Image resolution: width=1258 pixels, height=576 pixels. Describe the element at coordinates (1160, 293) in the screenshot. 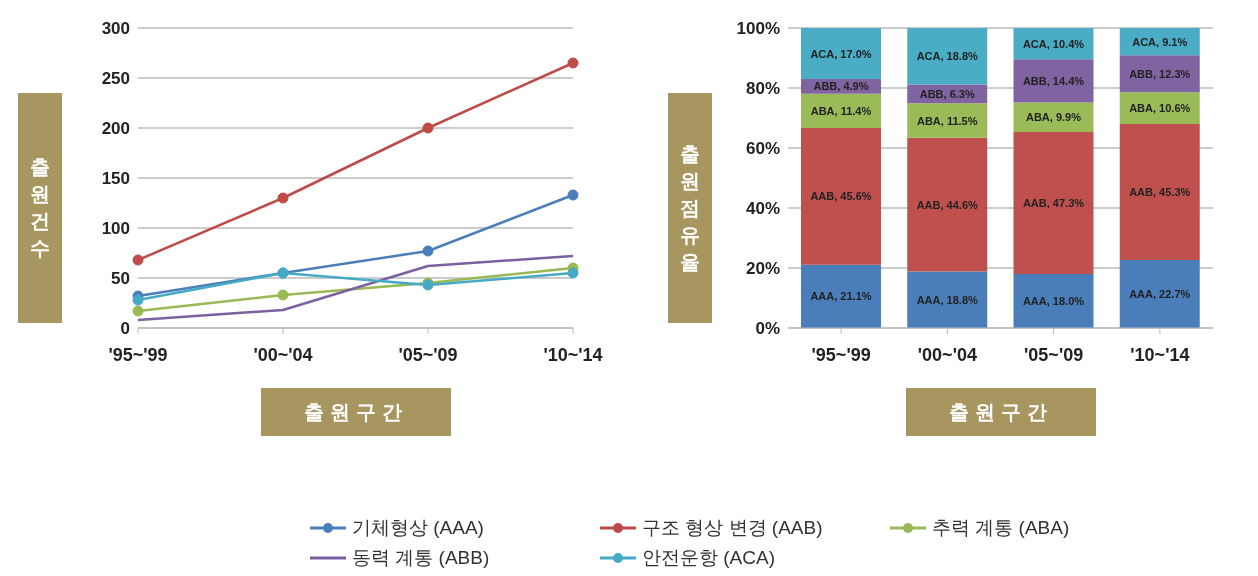

I see `data-label: AAA, 22.7%` at that location.